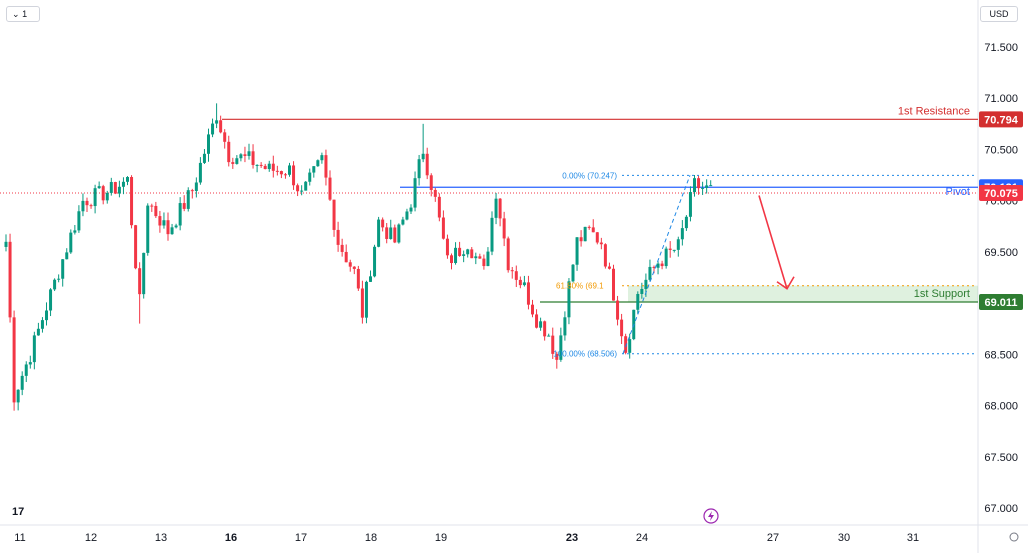 Image resolution: width=1028 pixels, height=553 pixels. I want to click on forecast-arrow-line, so click(773, 242).